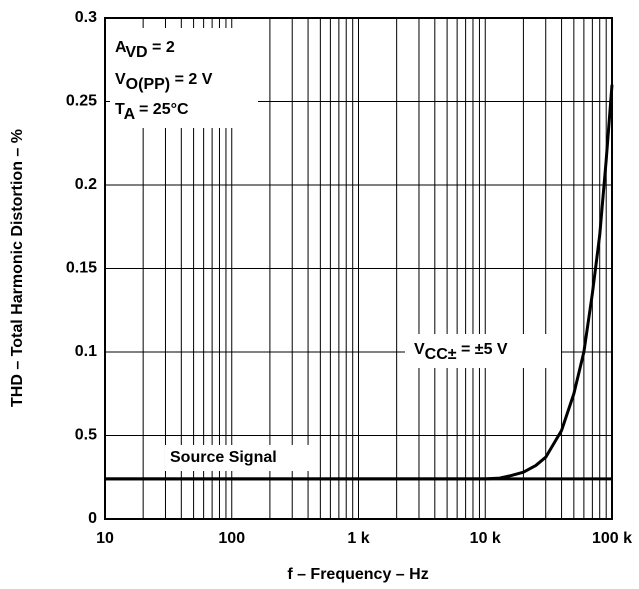  What do you see at coordinates (612, 538) in the screenshot?
I see `x-tick-label: 100 k` at bounding box center [612, 538].